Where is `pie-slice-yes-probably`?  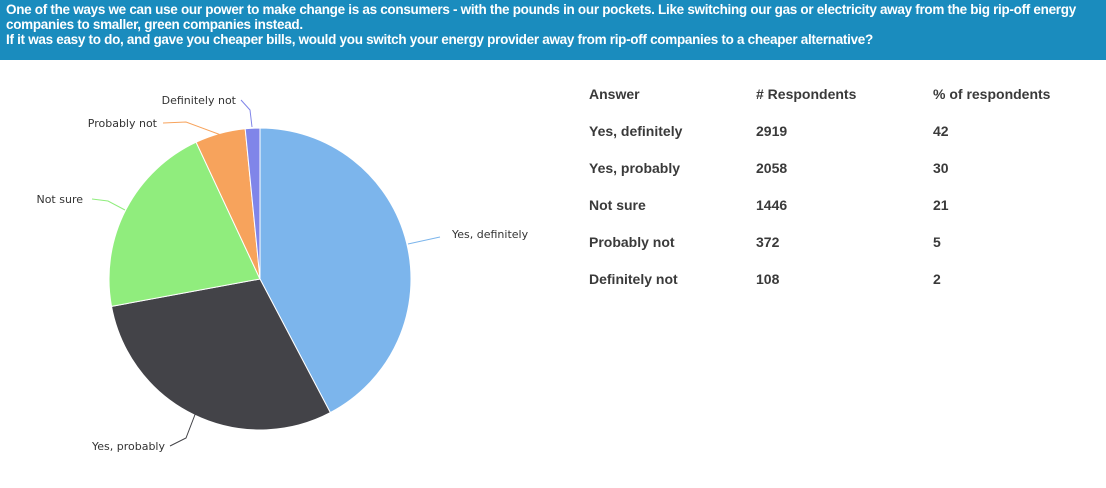 pie-slice-yes-probably is located at coordinates (221, 354).